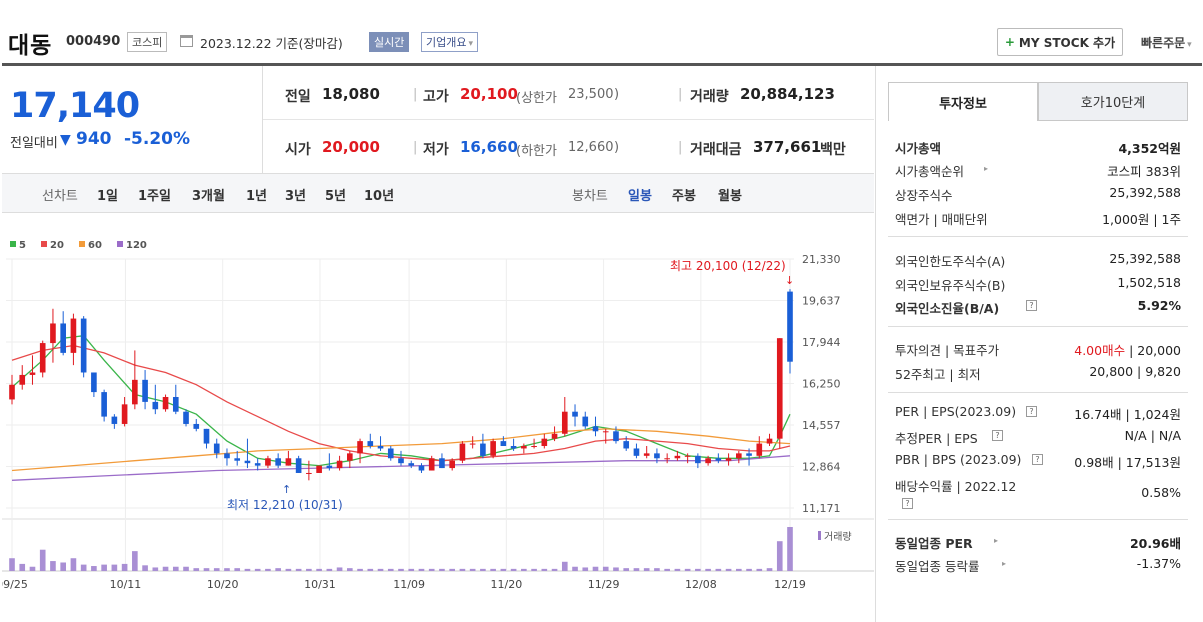 The height and width of the screenshot is (622, 1203). Describe the element at coordinates (1038, 439) in the screenshot. I see `info-row: 추정PER | EPS? N/A | N/A` at that location.